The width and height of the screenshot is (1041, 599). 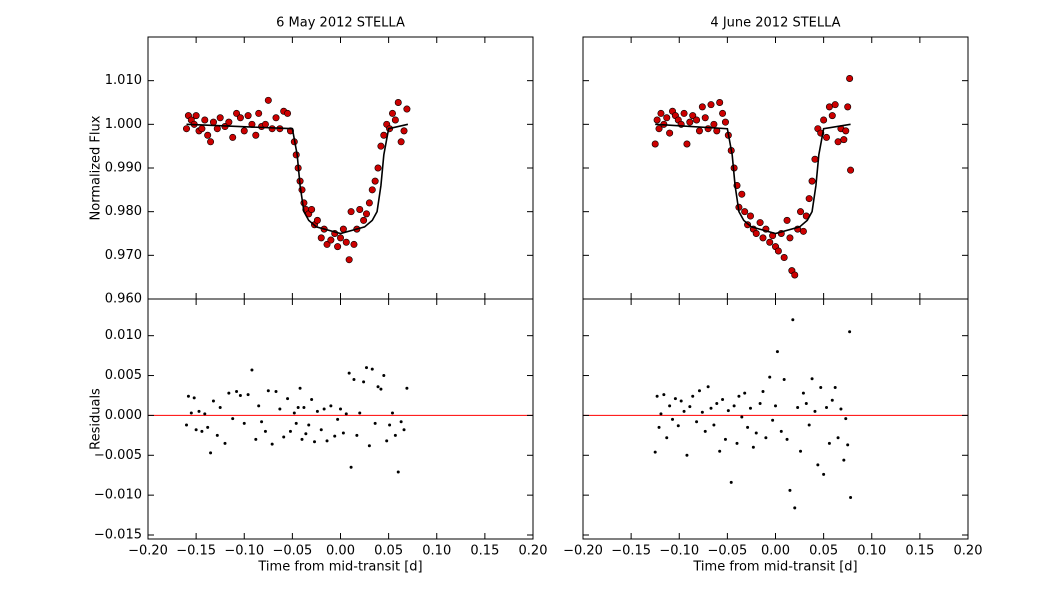 I want to click on x-axis-label: Time from mid-transit [d], so click(x=774, y=567).